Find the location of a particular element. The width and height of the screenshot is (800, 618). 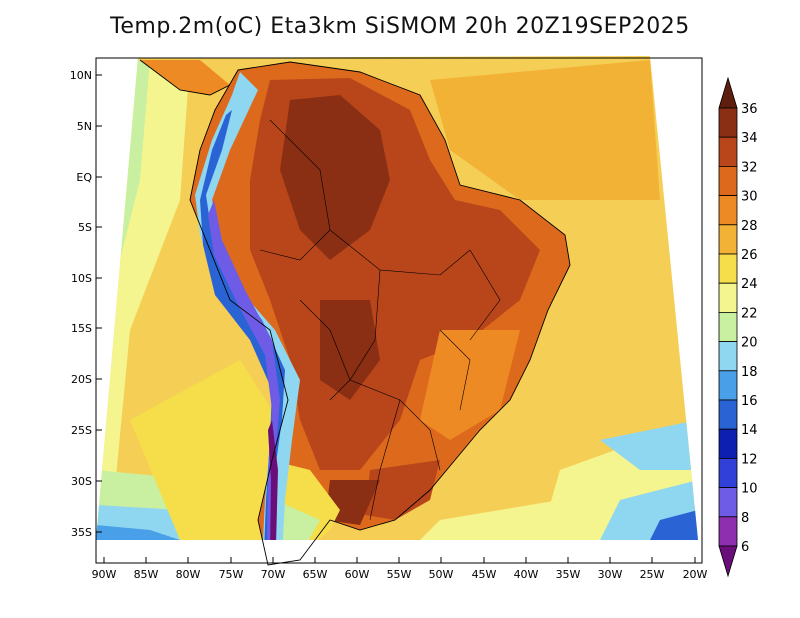

colorbar-label: 24 is located at coordinates (749, 284).